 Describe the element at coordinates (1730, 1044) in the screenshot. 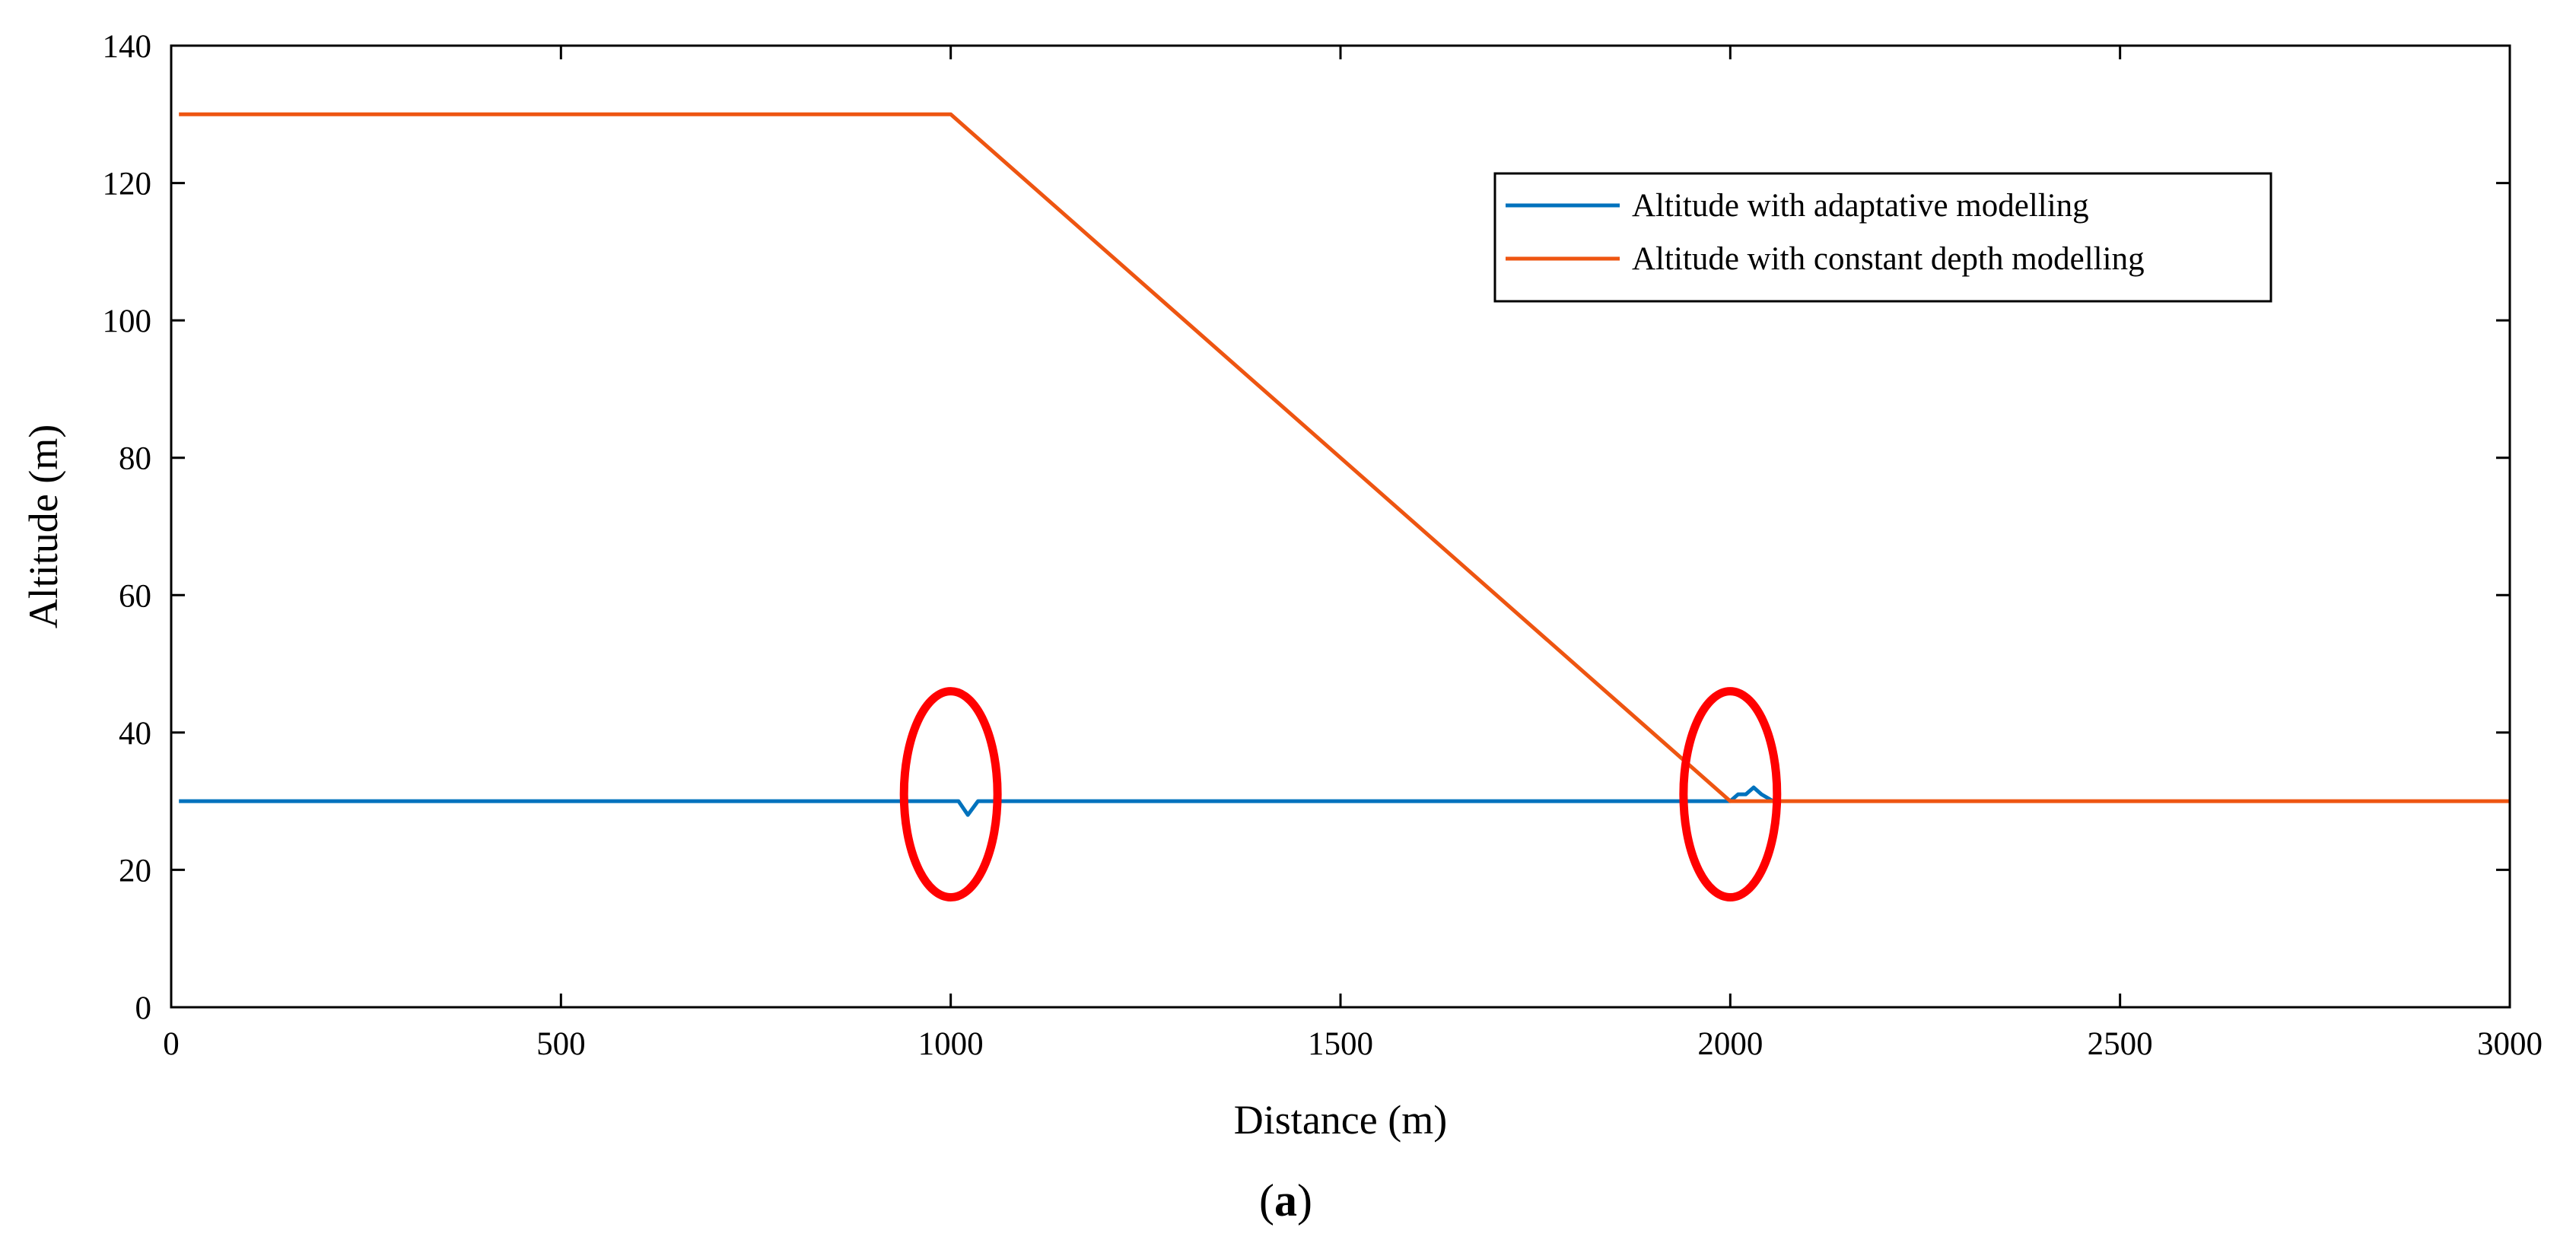

I see `x-tick-label: 2000` at that location.